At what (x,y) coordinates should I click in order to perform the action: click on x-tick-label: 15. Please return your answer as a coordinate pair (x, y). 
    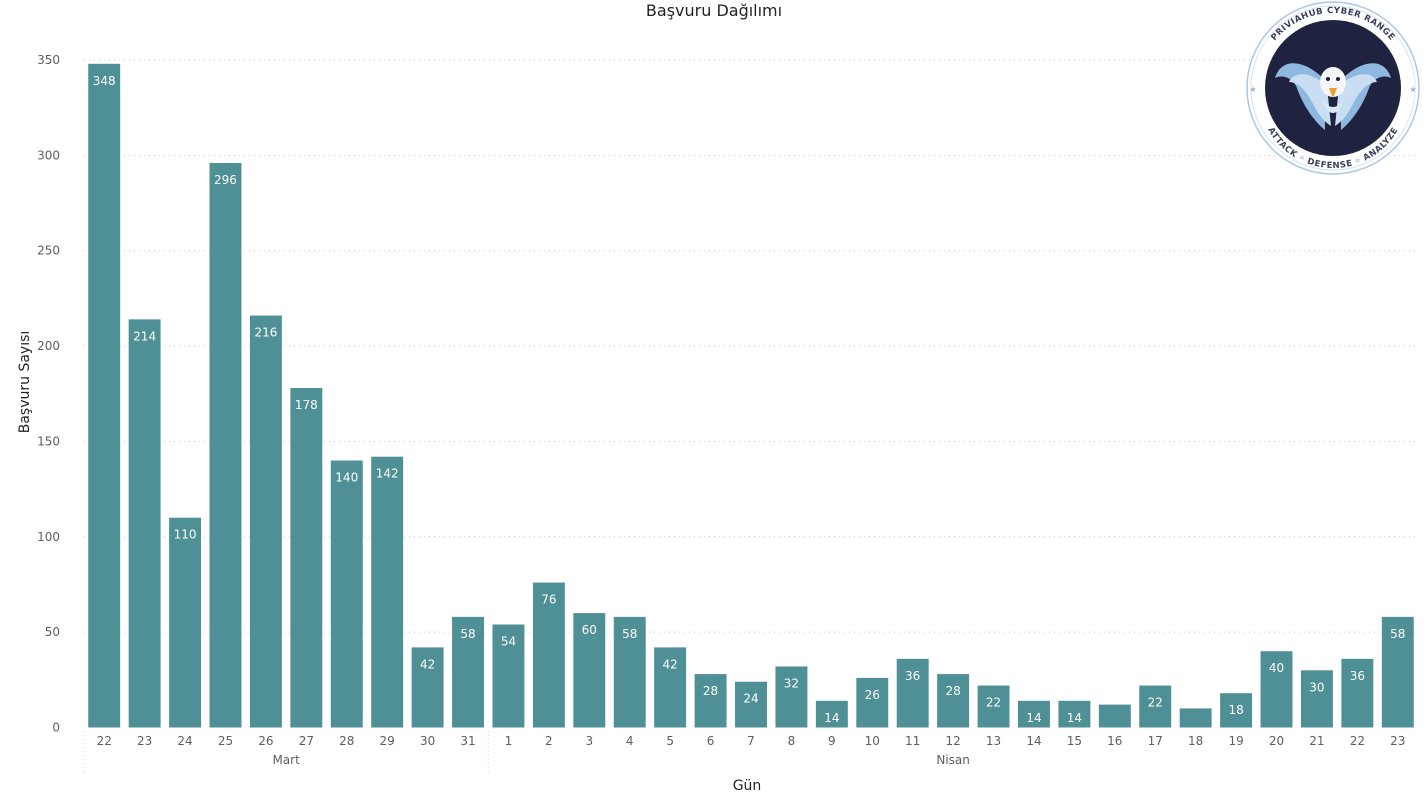
    Looking at the image, I should click on (1074, 741).